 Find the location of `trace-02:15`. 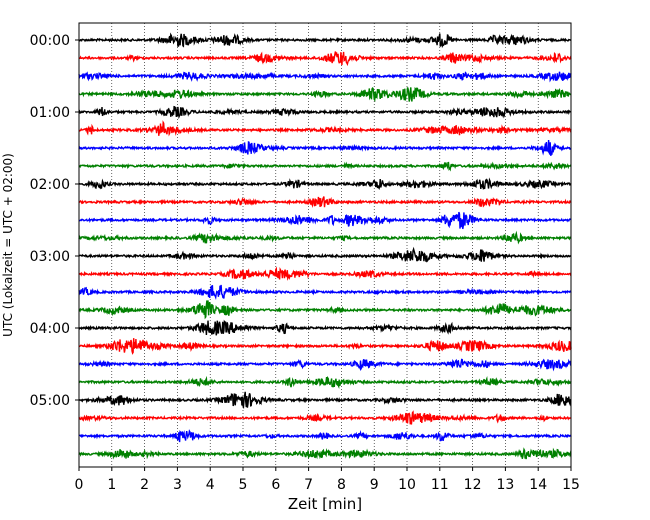

trace-02:15 is located at coordinates (325, 202).